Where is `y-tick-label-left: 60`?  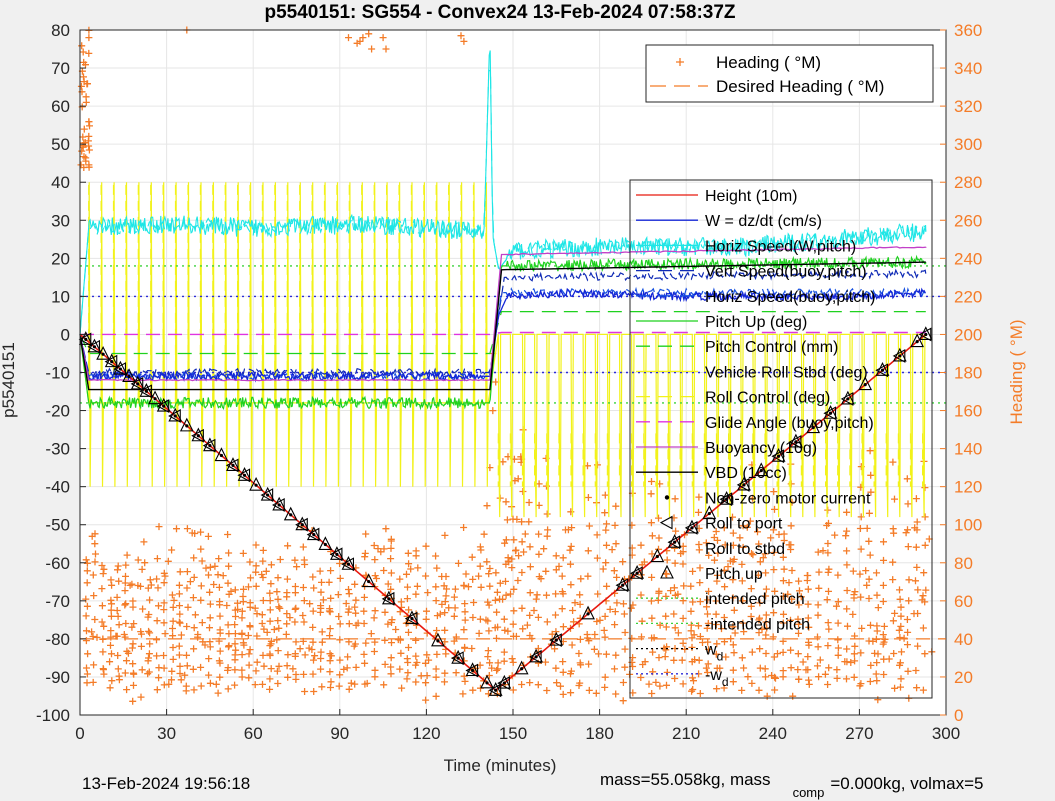
y-tick-label-left: 60 is located at coordinates (60, 106).